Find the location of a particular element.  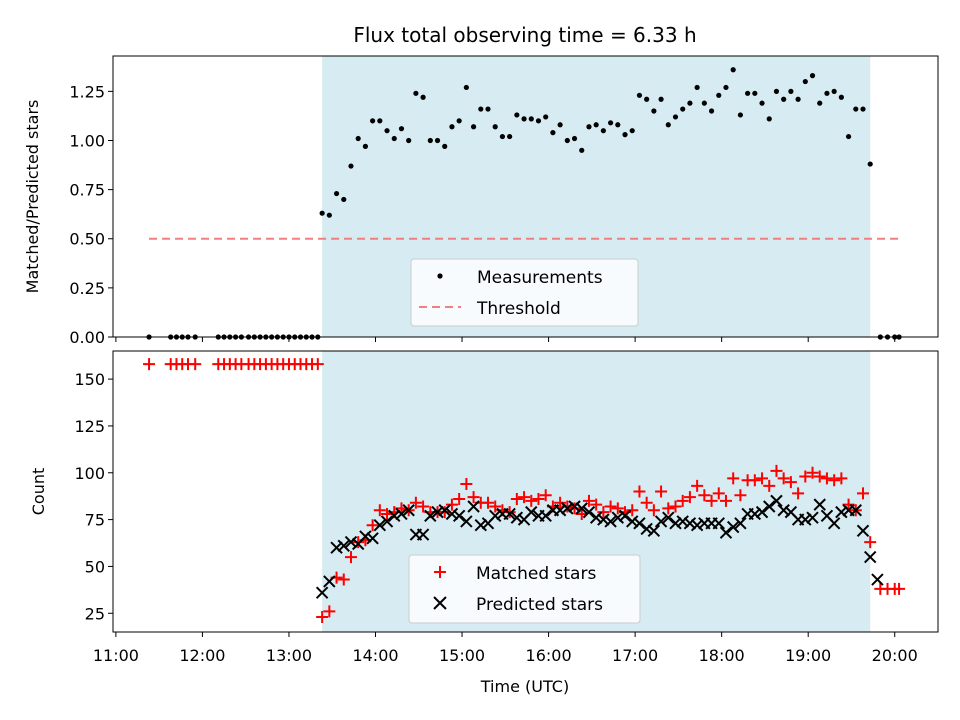

bottom-y-axis: 25 50 75 100 125 150 is located at coordinates (93, 496).